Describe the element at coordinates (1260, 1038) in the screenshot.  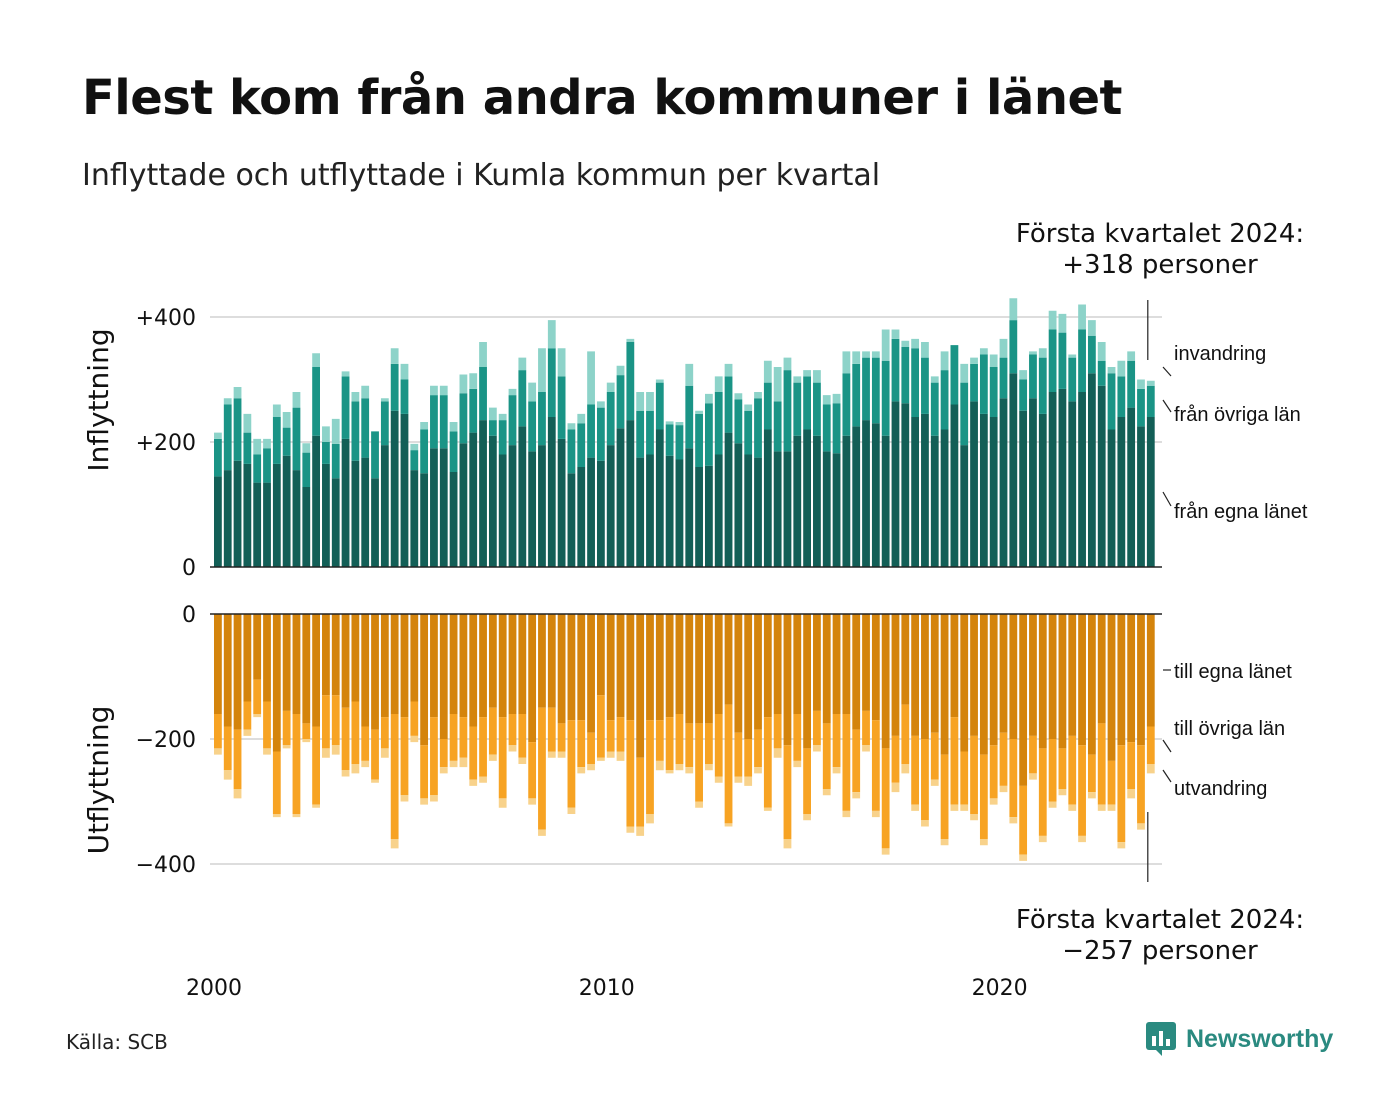
I see `brand-name: Newsworthy` at that location.